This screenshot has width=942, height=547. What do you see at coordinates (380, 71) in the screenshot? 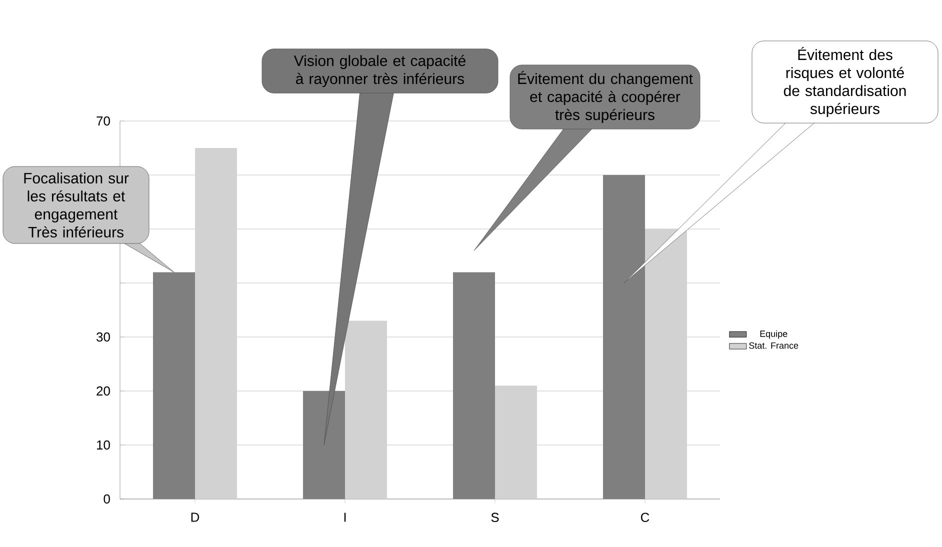
I see `text: Vision globale et capacité à rayonner très inférieurs` at bounding box center [380, 71].